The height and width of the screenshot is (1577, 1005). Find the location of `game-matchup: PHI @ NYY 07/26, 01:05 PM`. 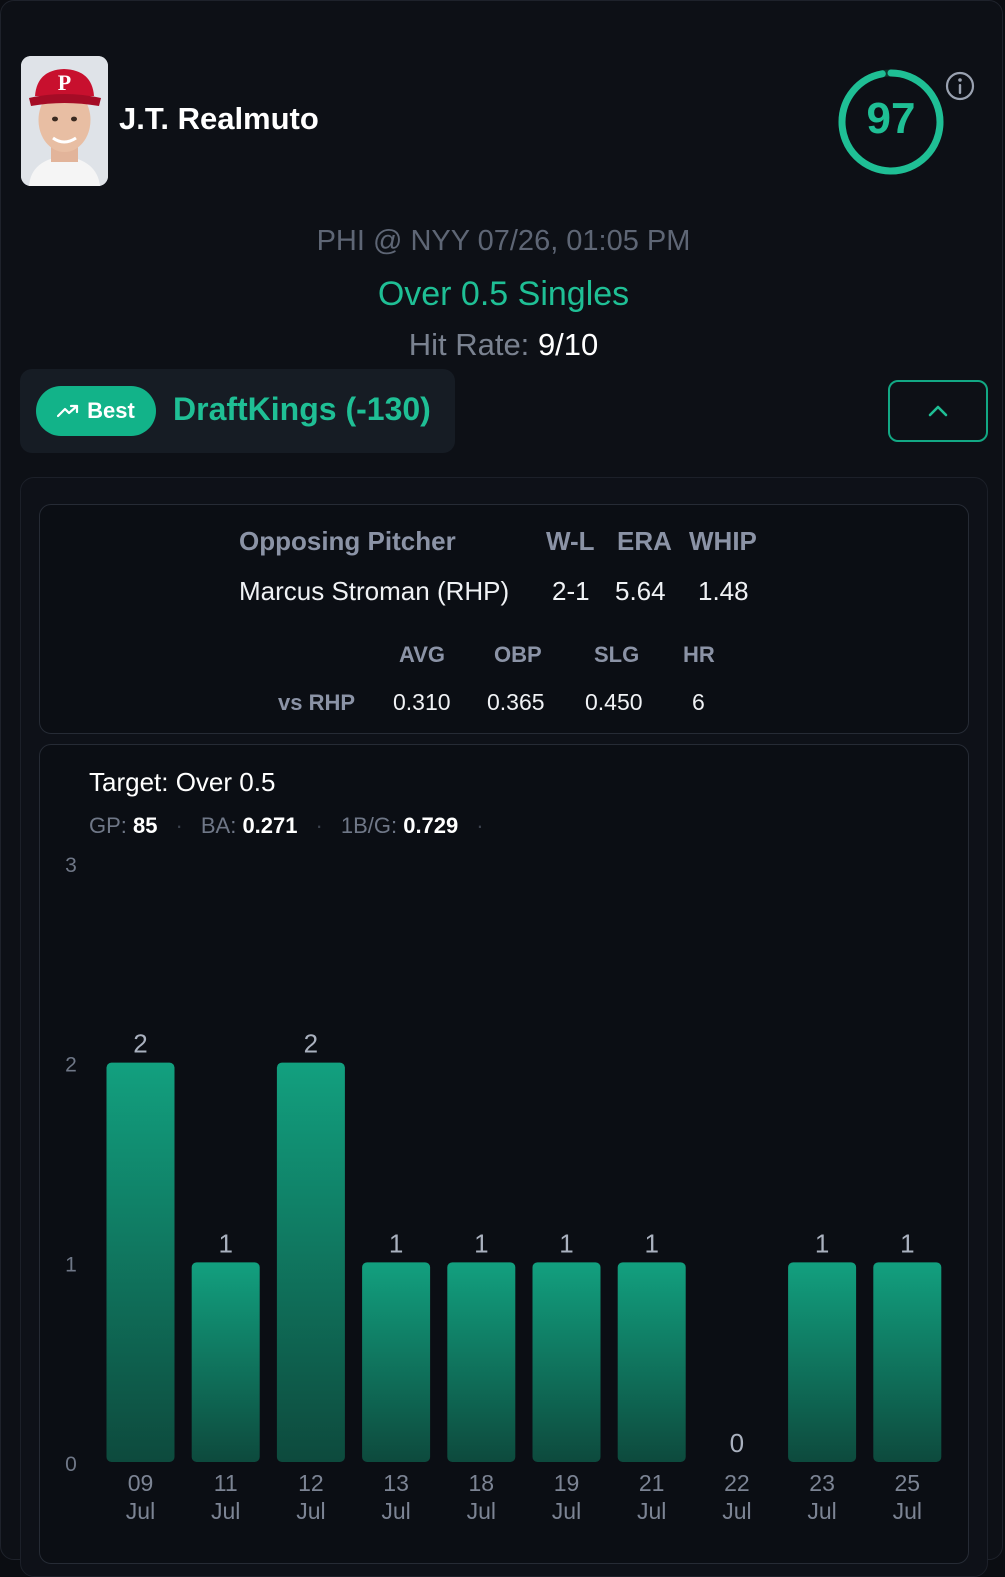

game-matchup: PHI @ NYY 07/26, 01:05 PM is located at coordinates (503, 241).